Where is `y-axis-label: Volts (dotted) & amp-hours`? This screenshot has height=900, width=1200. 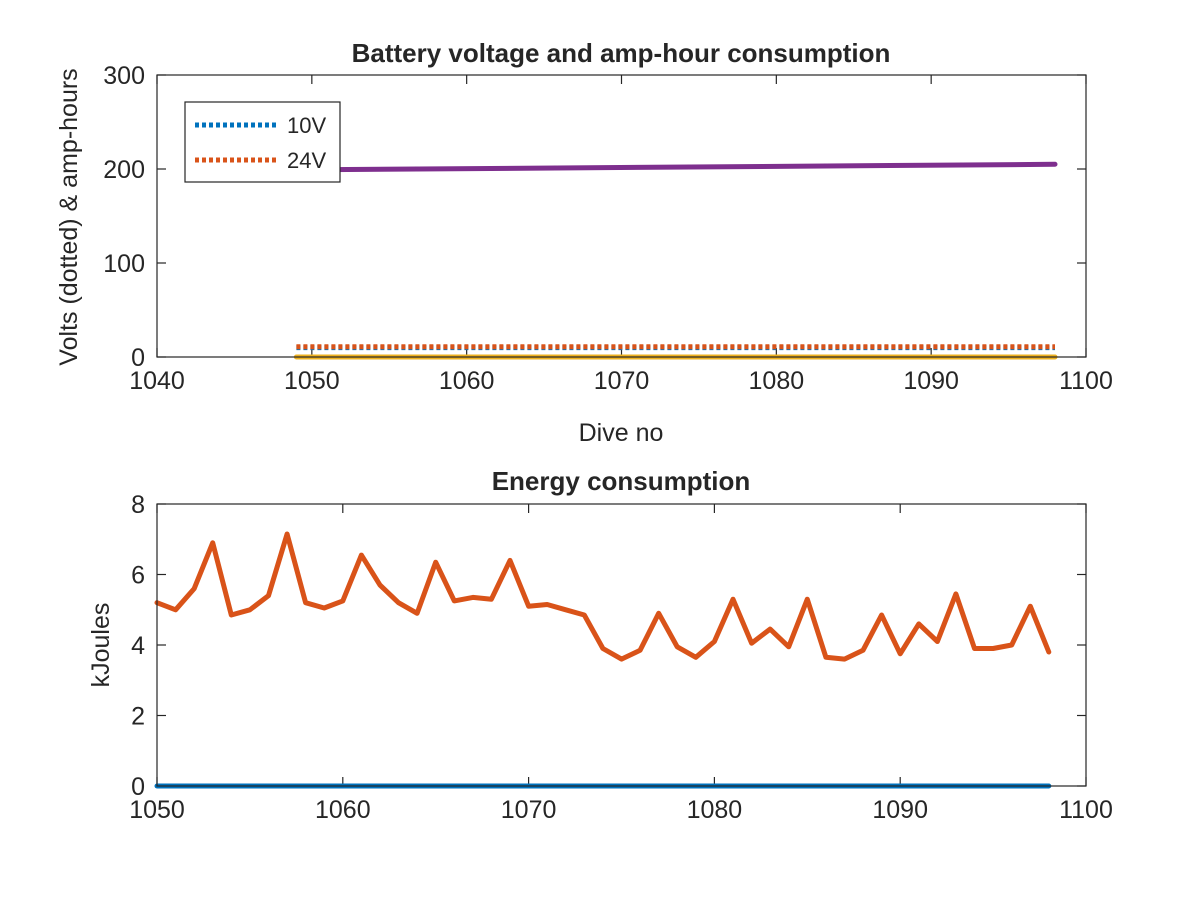 y-axis-label: Volts (dotted) & amp-hours is located at coordinates (69, 216).